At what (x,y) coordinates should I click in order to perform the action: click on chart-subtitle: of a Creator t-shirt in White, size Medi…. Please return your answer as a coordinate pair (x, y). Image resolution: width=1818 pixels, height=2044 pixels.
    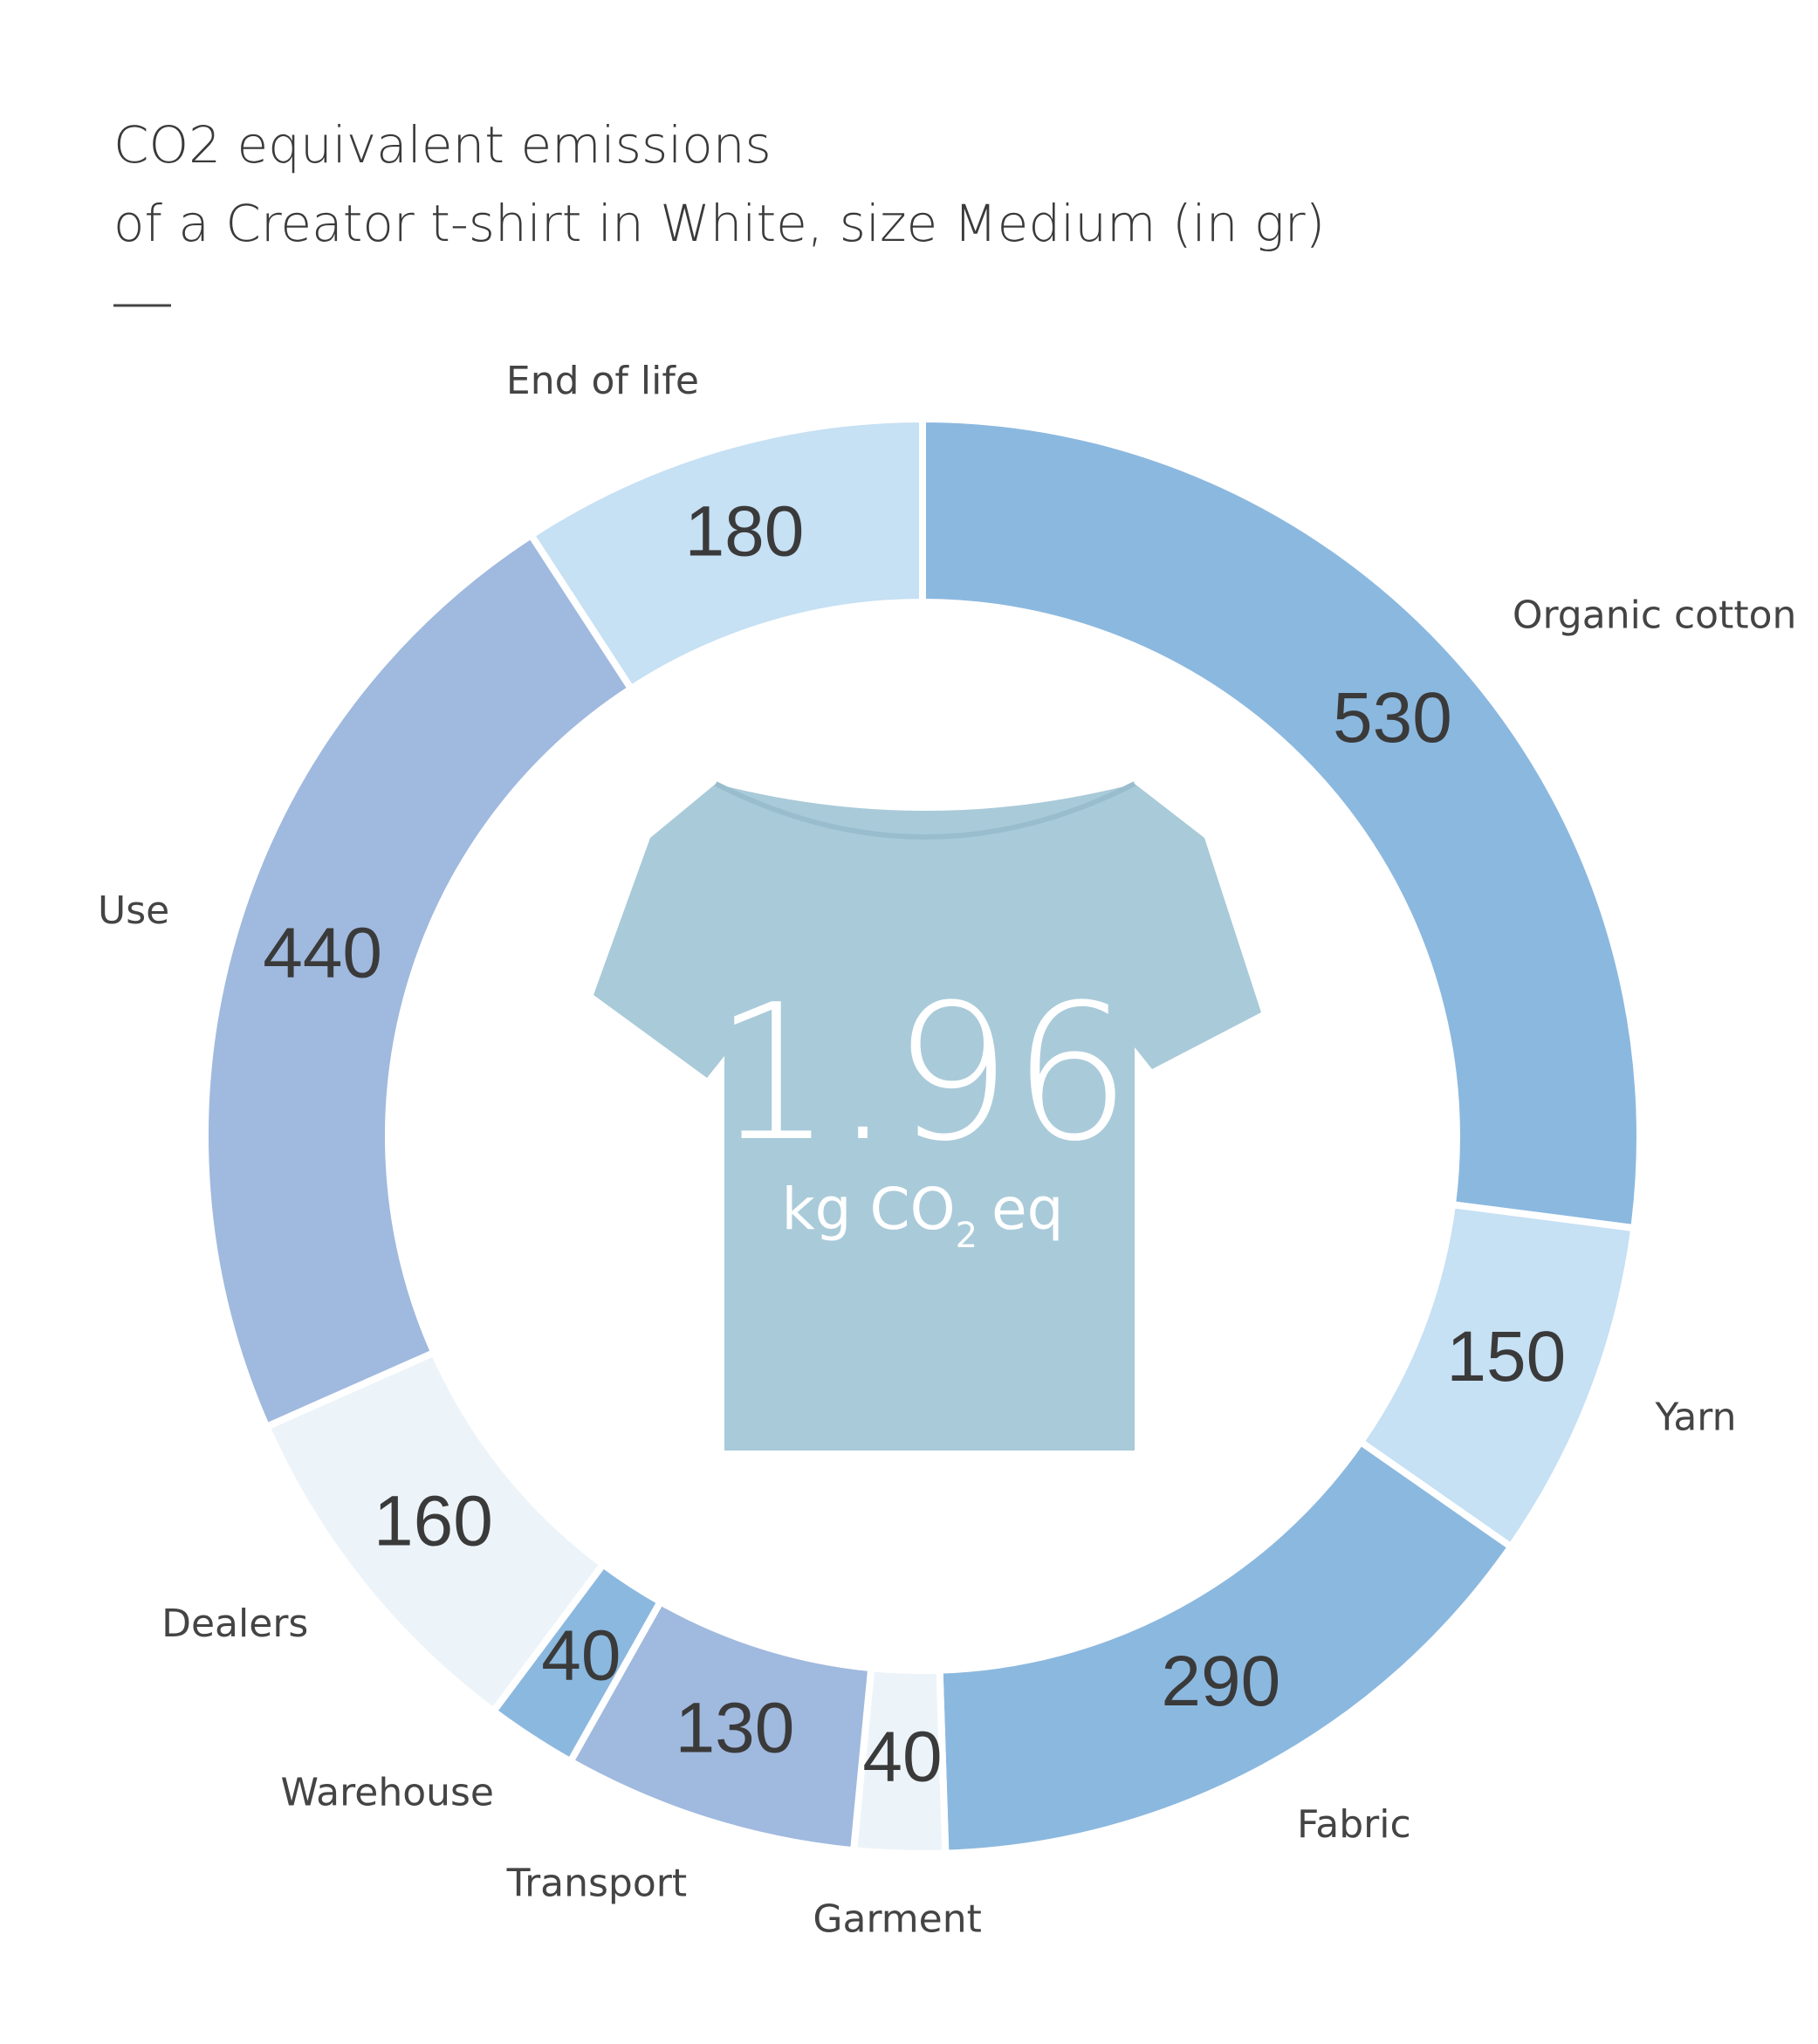
    Looking at the image, I should click on (719, 224).